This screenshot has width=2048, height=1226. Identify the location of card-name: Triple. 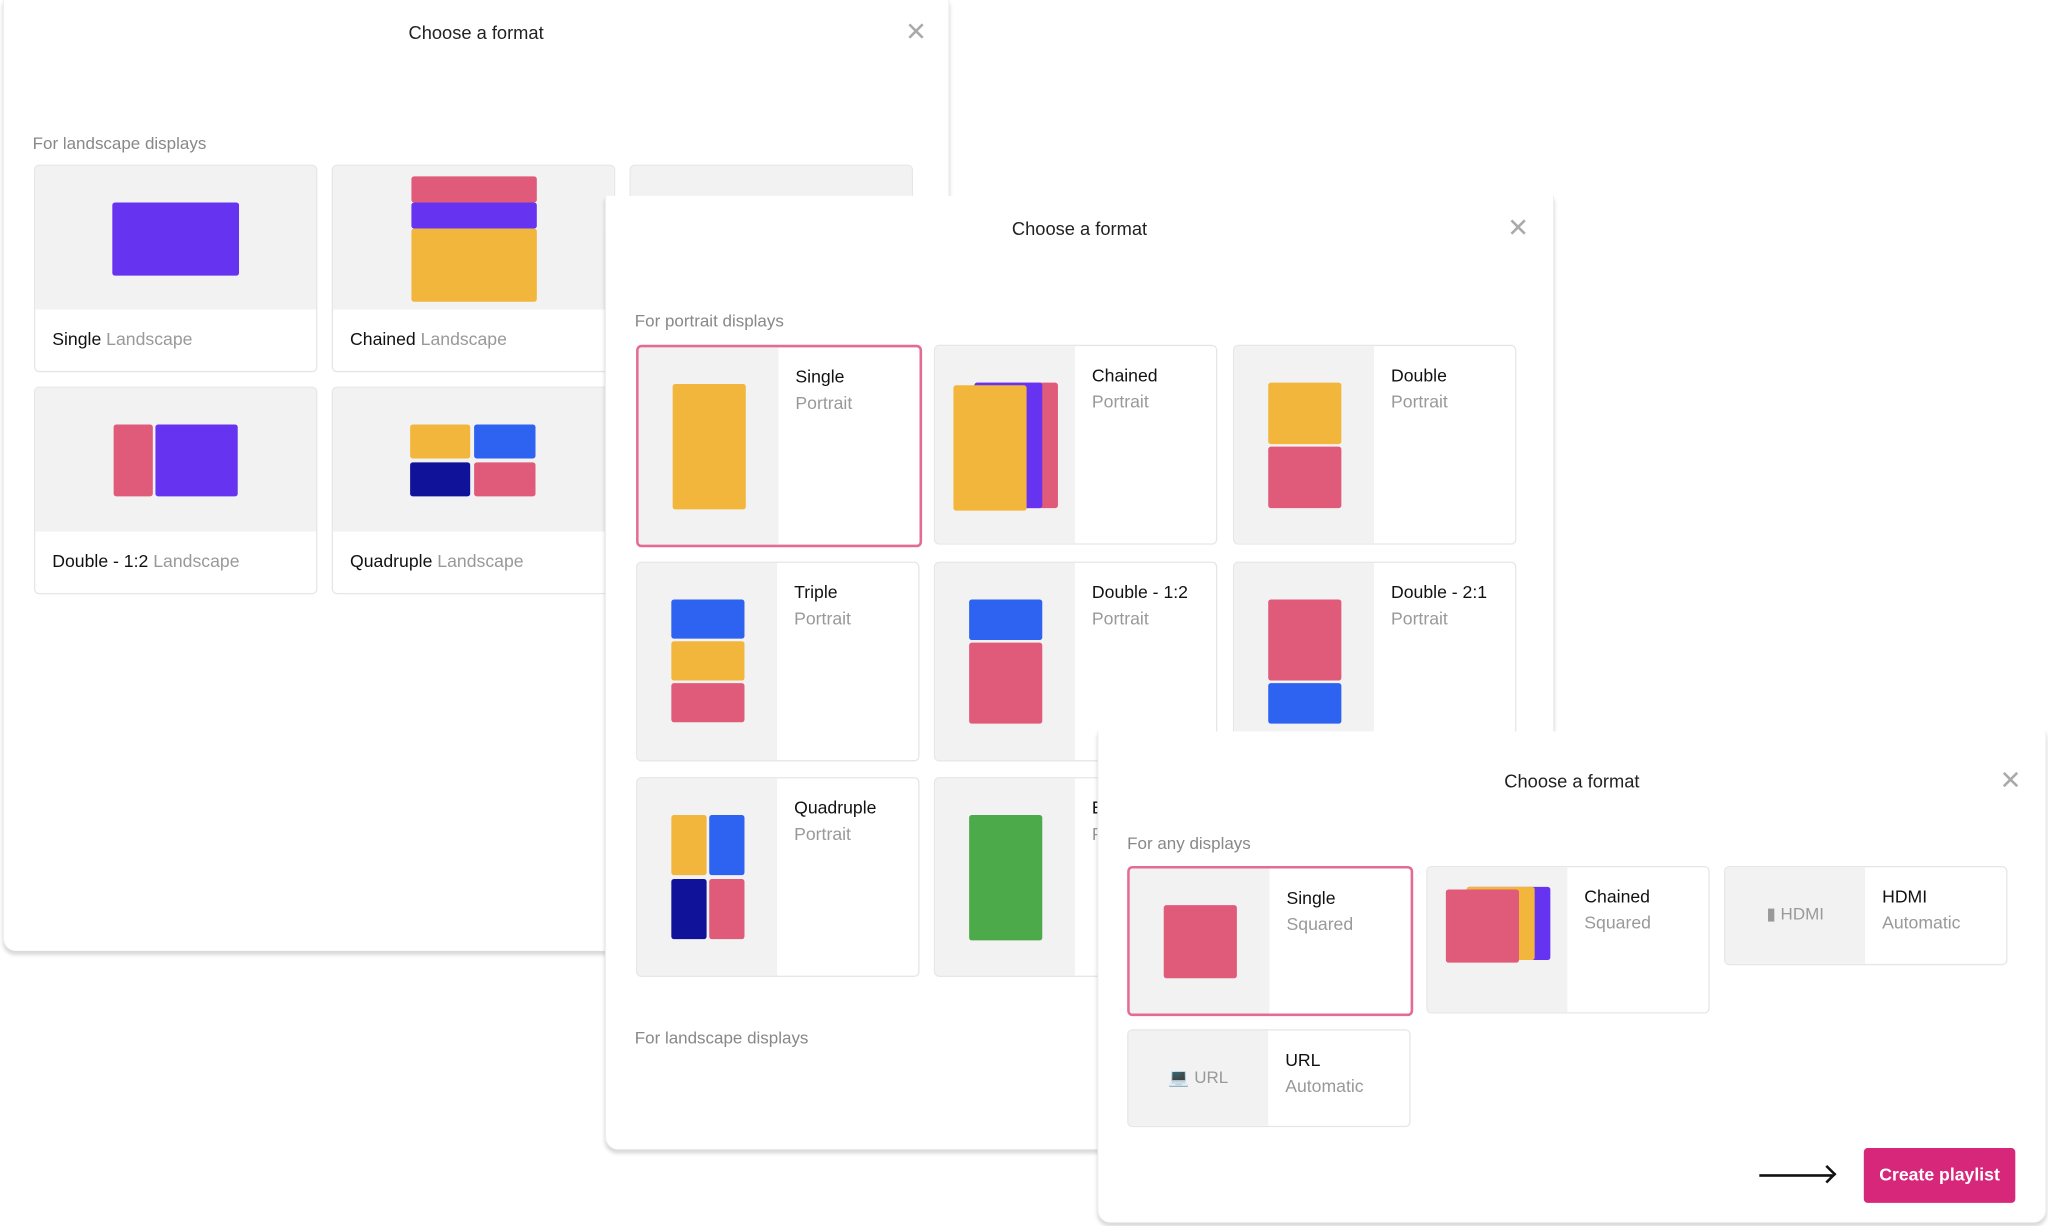
(816, 592).